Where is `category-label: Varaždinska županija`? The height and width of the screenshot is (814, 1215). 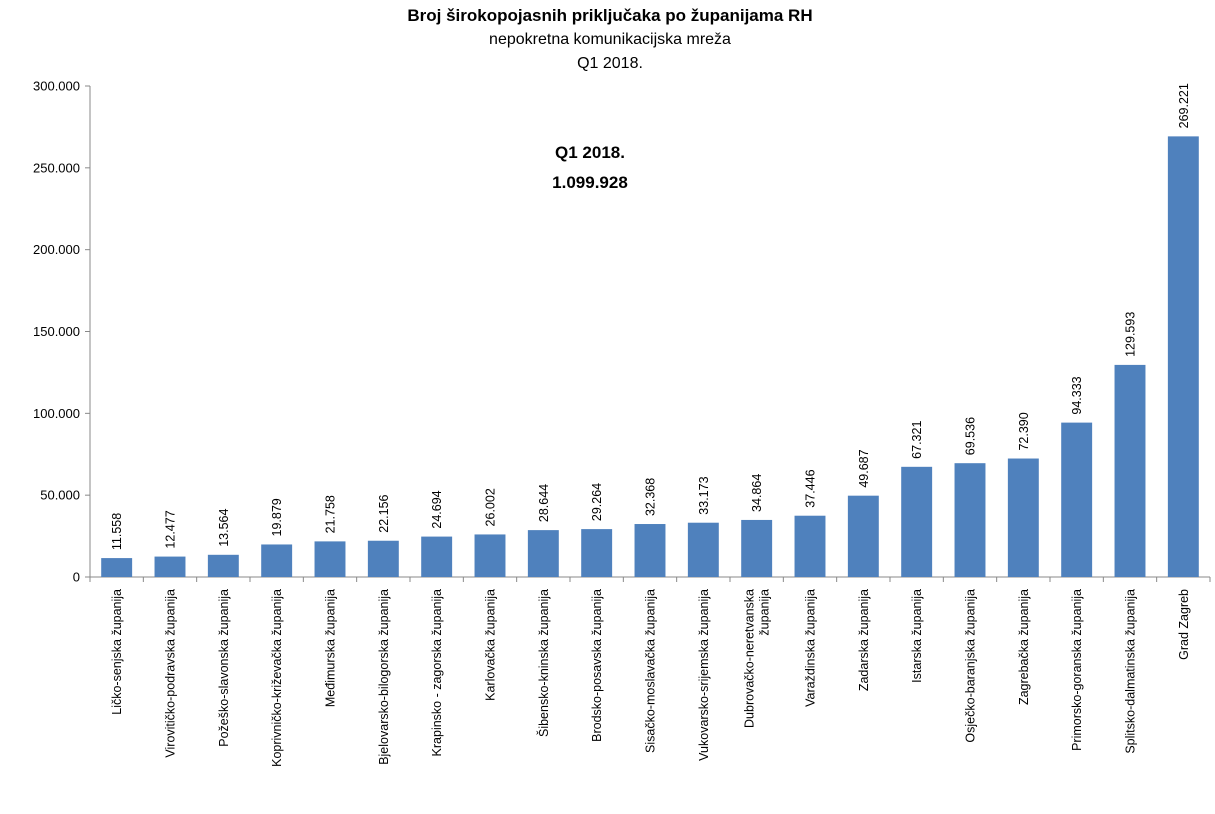 category-label: Varaždinska županija is located at coordinates (811, 648).